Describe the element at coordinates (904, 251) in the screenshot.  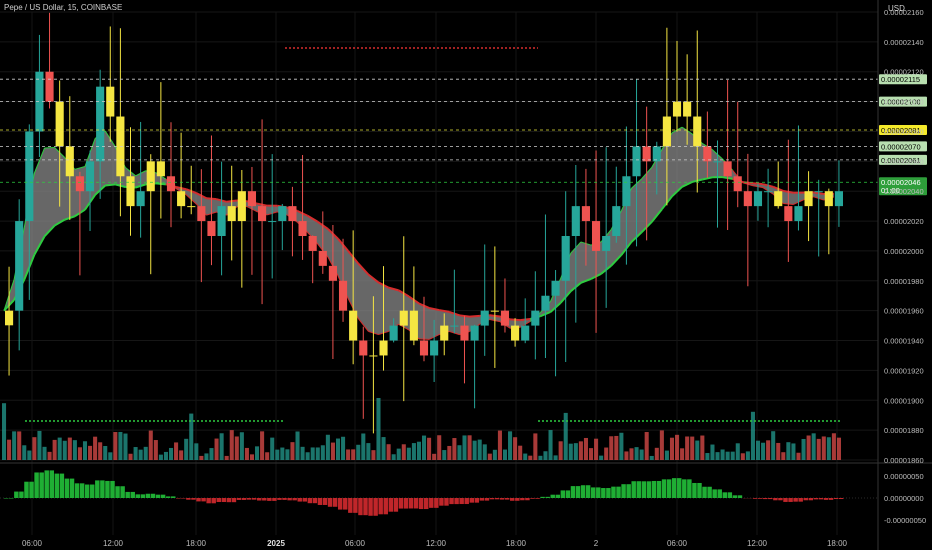
I see `y-tick-label: 0.00002000` at that location.